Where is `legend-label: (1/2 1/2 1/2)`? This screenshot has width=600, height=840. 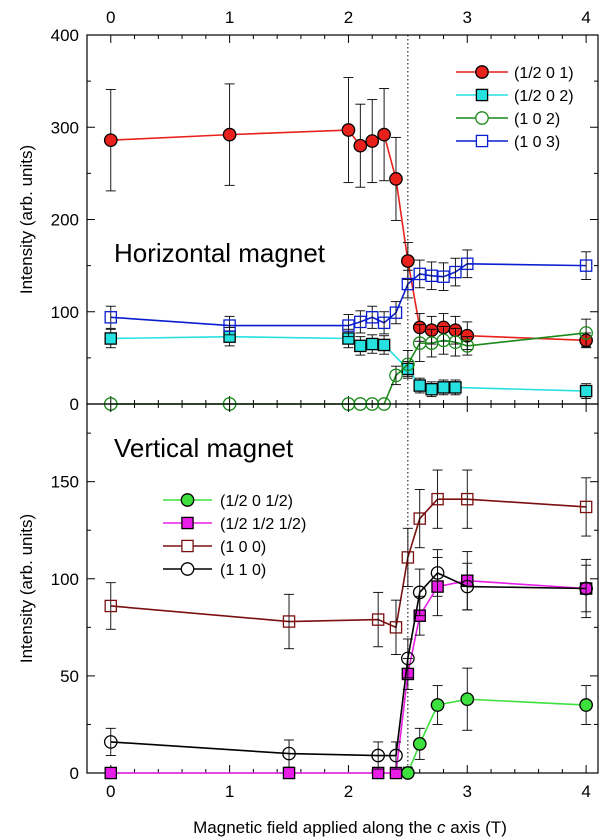
legend-label: (1/2 1/2 1/2) is located at coordinates (263, 524).